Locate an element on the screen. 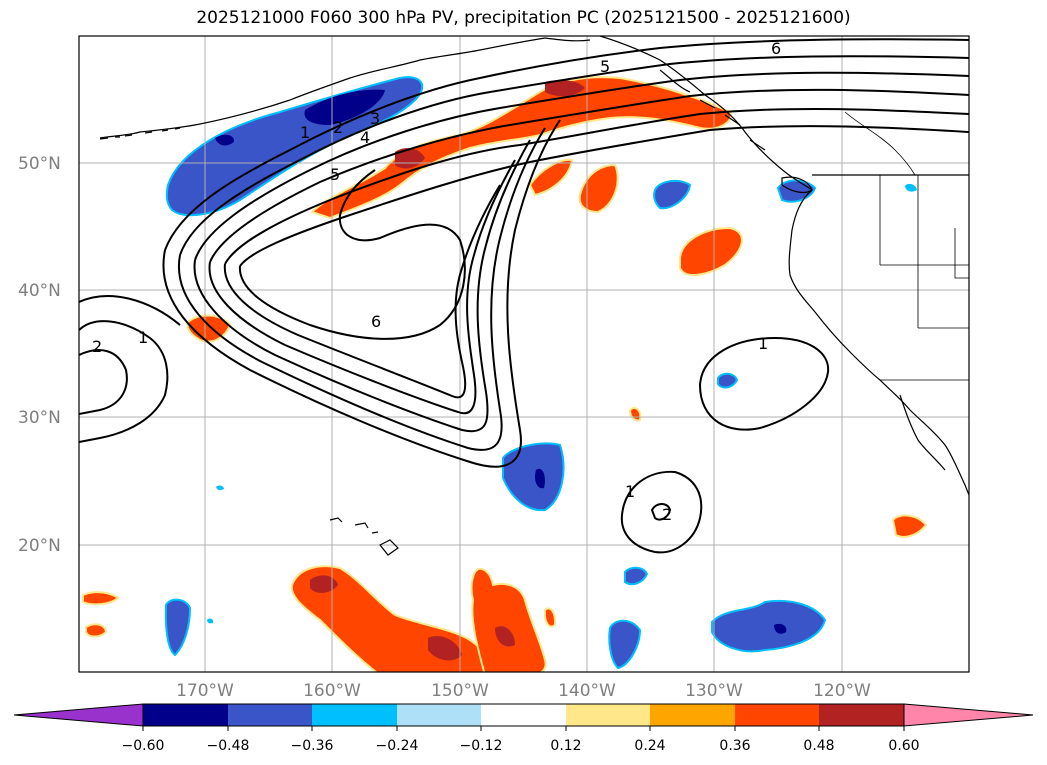 The image size is (1047, 765). alaska-panhandle-coast is located at coordinates (706, 113).